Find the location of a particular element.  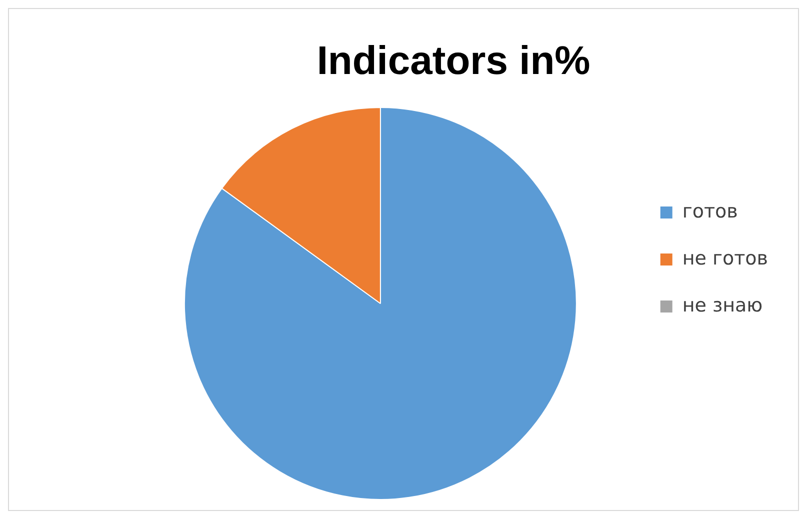

legend-label: готов is located at coordinates (710, 211).